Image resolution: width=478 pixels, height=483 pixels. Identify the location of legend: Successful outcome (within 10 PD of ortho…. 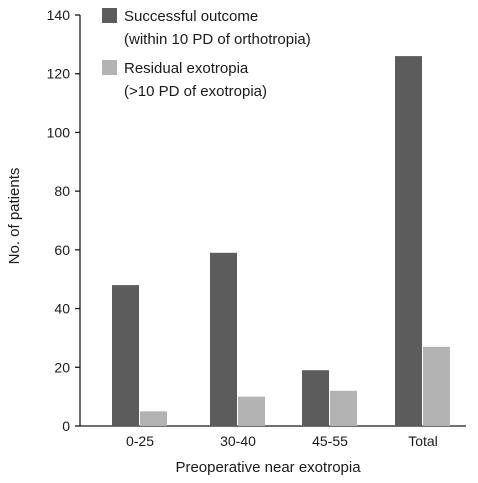
(206, 54).